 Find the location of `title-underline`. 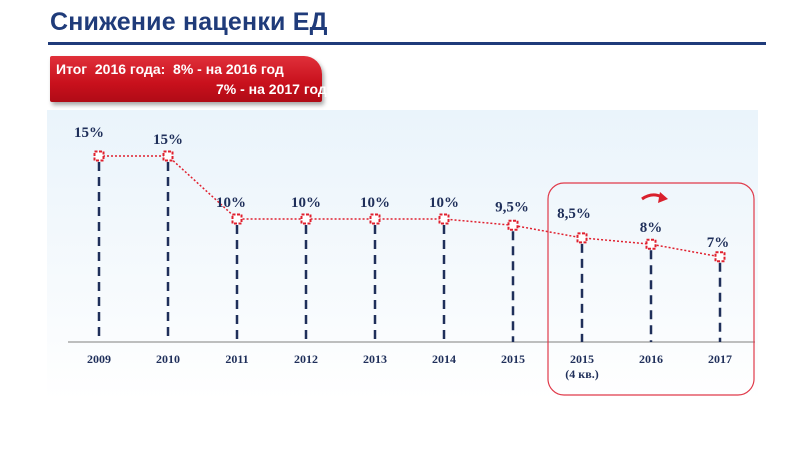

title-underline is located at coordinates (407, 43).